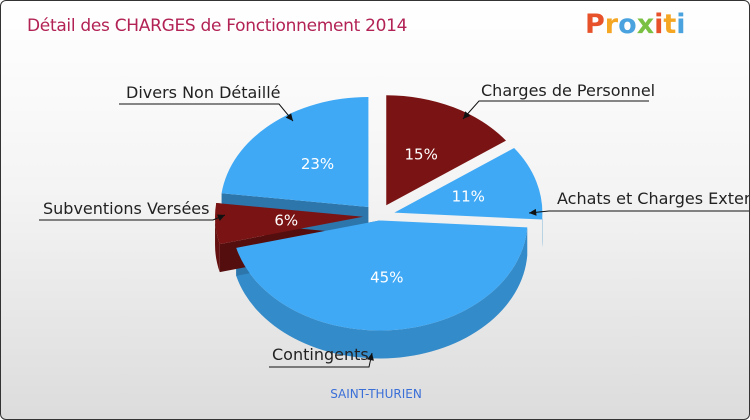 The width and height of the screenshot is (750, 420). Describe the element at coordinates (203, 92) in the screenshot. I see `slice-label: Divers Non Détaillé` at that location.